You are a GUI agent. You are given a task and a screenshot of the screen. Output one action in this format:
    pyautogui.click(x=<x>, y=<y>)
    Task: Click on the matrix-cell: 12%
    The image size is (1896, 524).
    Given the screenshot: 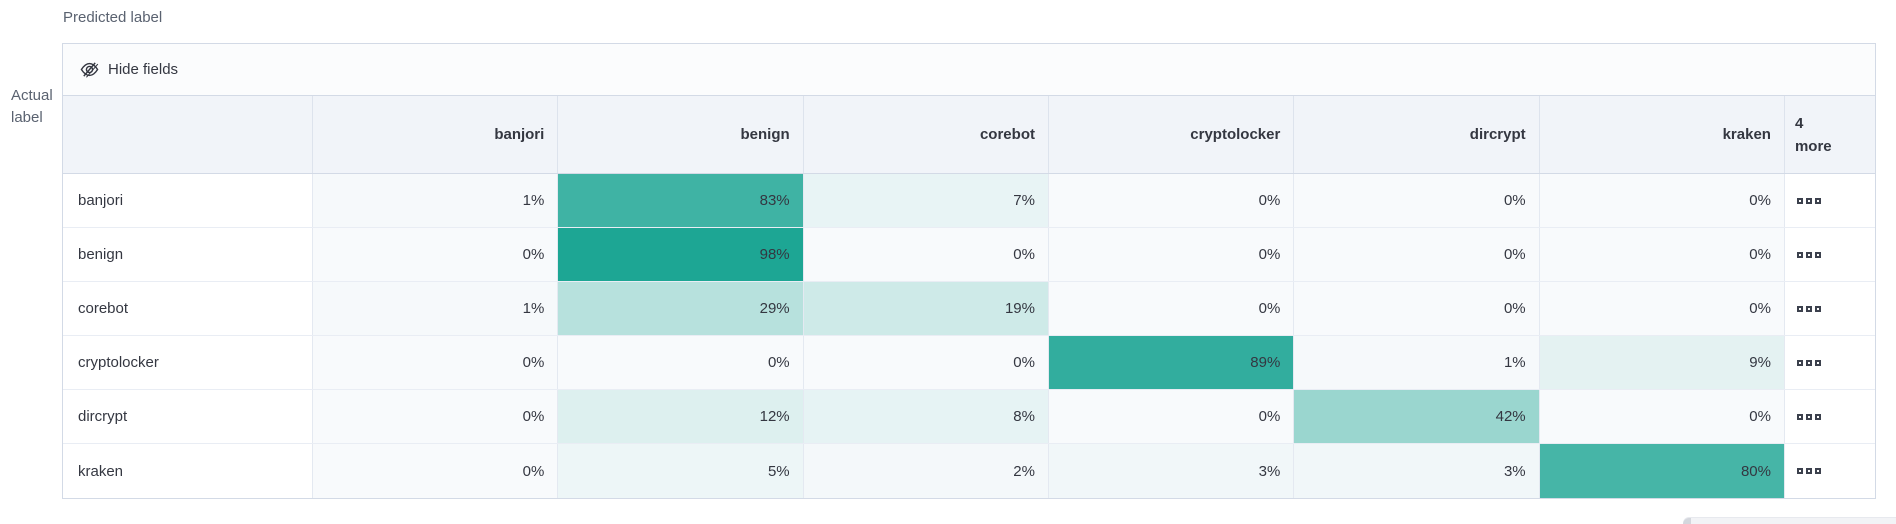 What is the action you would take?
    pyautogui.click(x=681, y=416)
    